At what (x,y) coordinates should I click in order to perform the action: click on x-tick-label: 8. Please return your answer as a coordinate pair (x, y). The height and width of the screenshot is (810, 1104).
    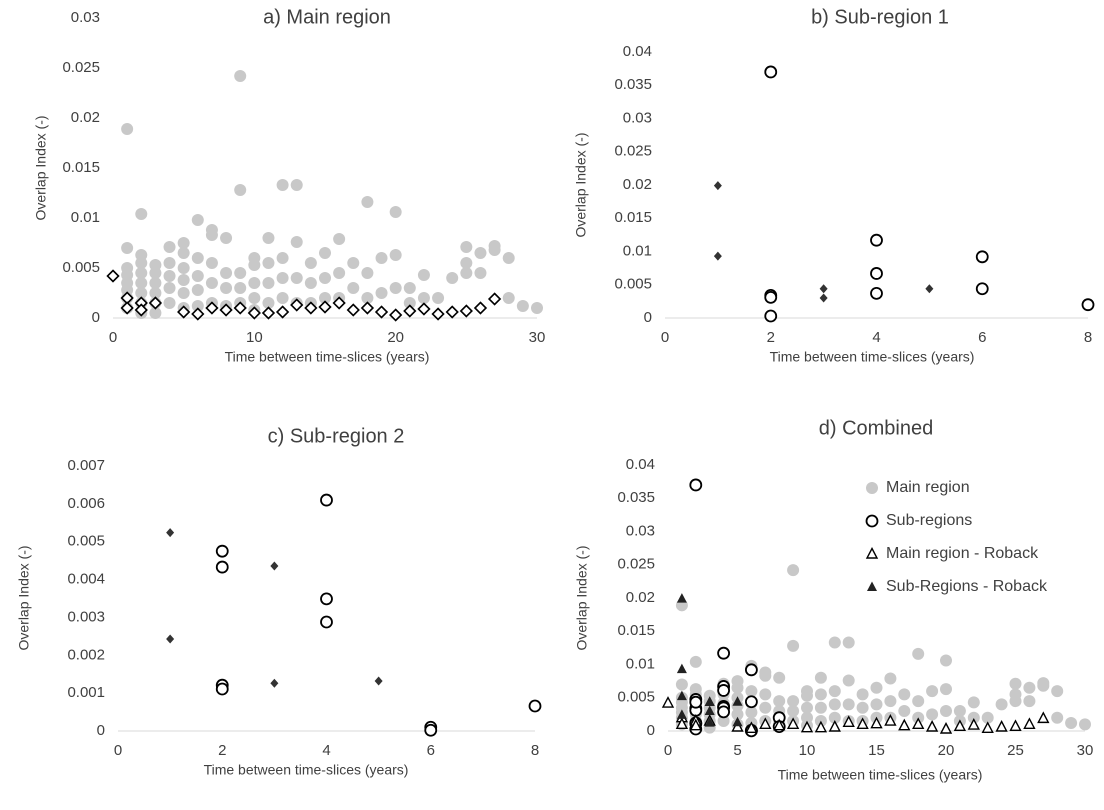
    Looking at the image, I should click on (535, 750).